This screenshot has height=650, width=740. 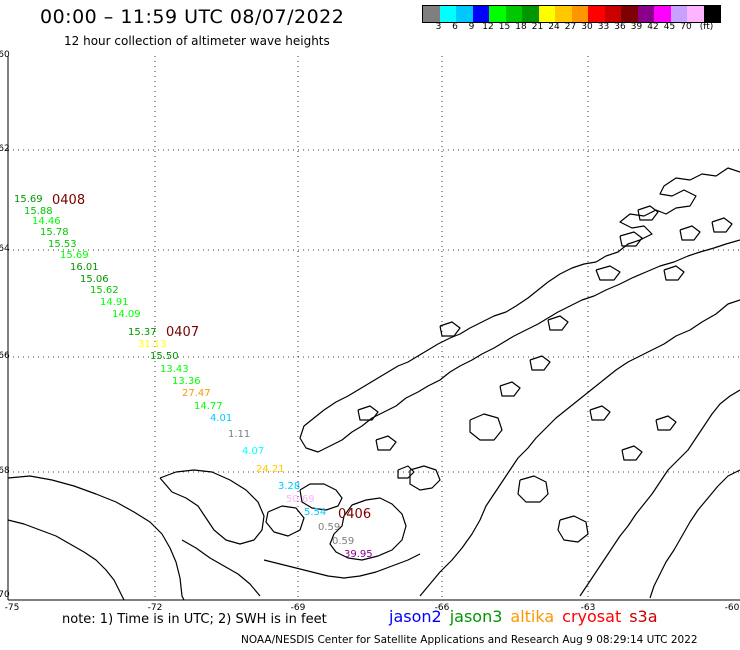 What do you see at coordinates (471, 27) in the screenshot?
I see `color-scale-label: 9` at bounding box center [471, 27].